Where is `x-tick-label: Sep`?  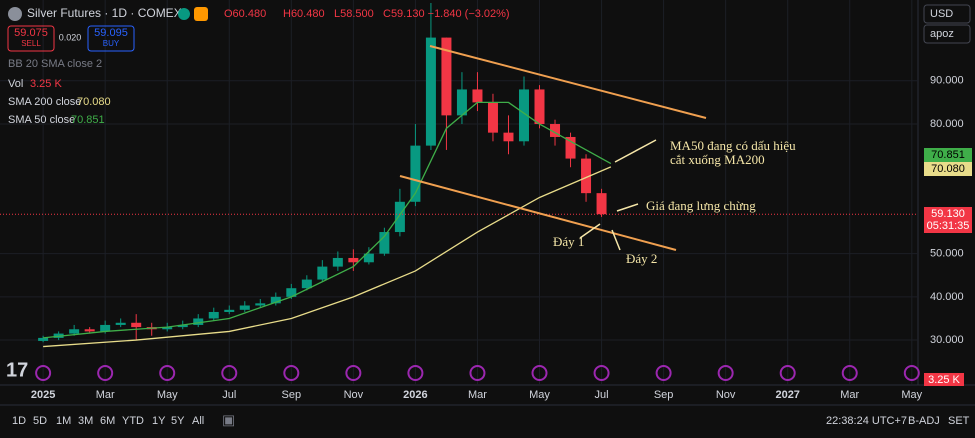
x-tick-label: Sep is located at coordinates (664, 395).